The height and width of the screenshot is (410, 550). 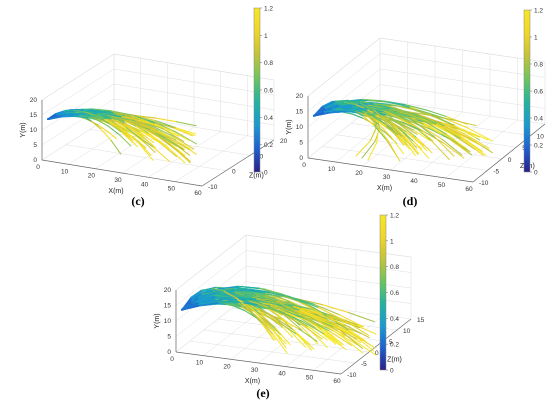 I want to click on x-axis-line, so click(x=122, y=173).